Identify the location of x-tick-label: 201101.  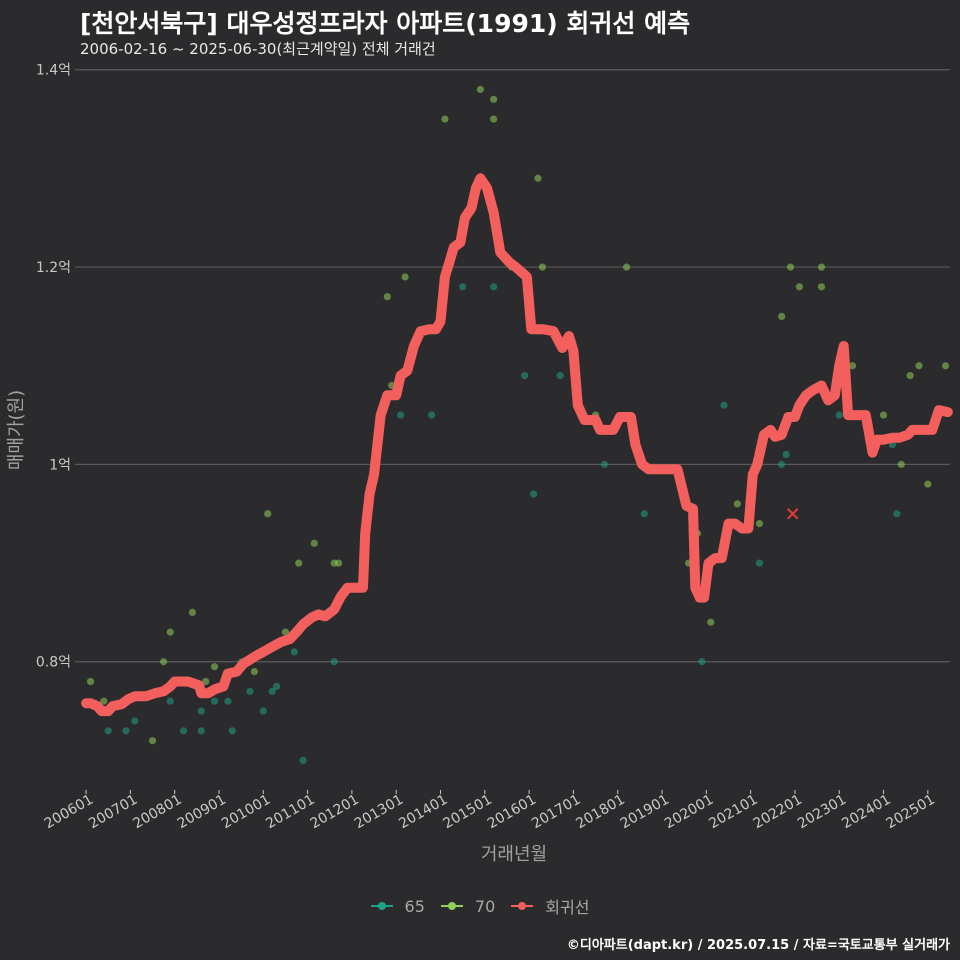
(290, 812).